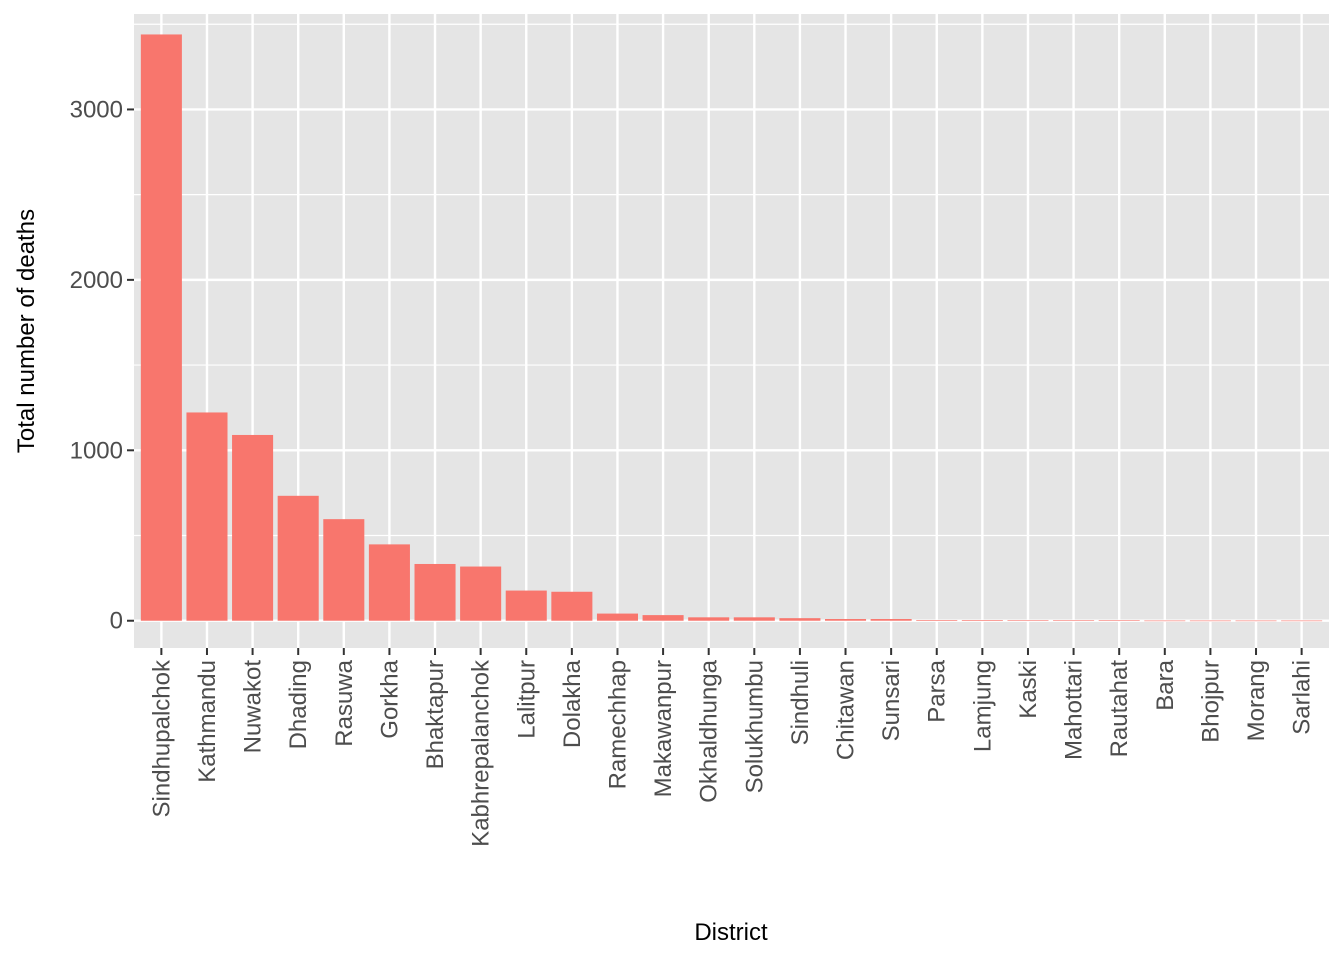  I want to click on y-tick-label: 2000, so click(96, 280).